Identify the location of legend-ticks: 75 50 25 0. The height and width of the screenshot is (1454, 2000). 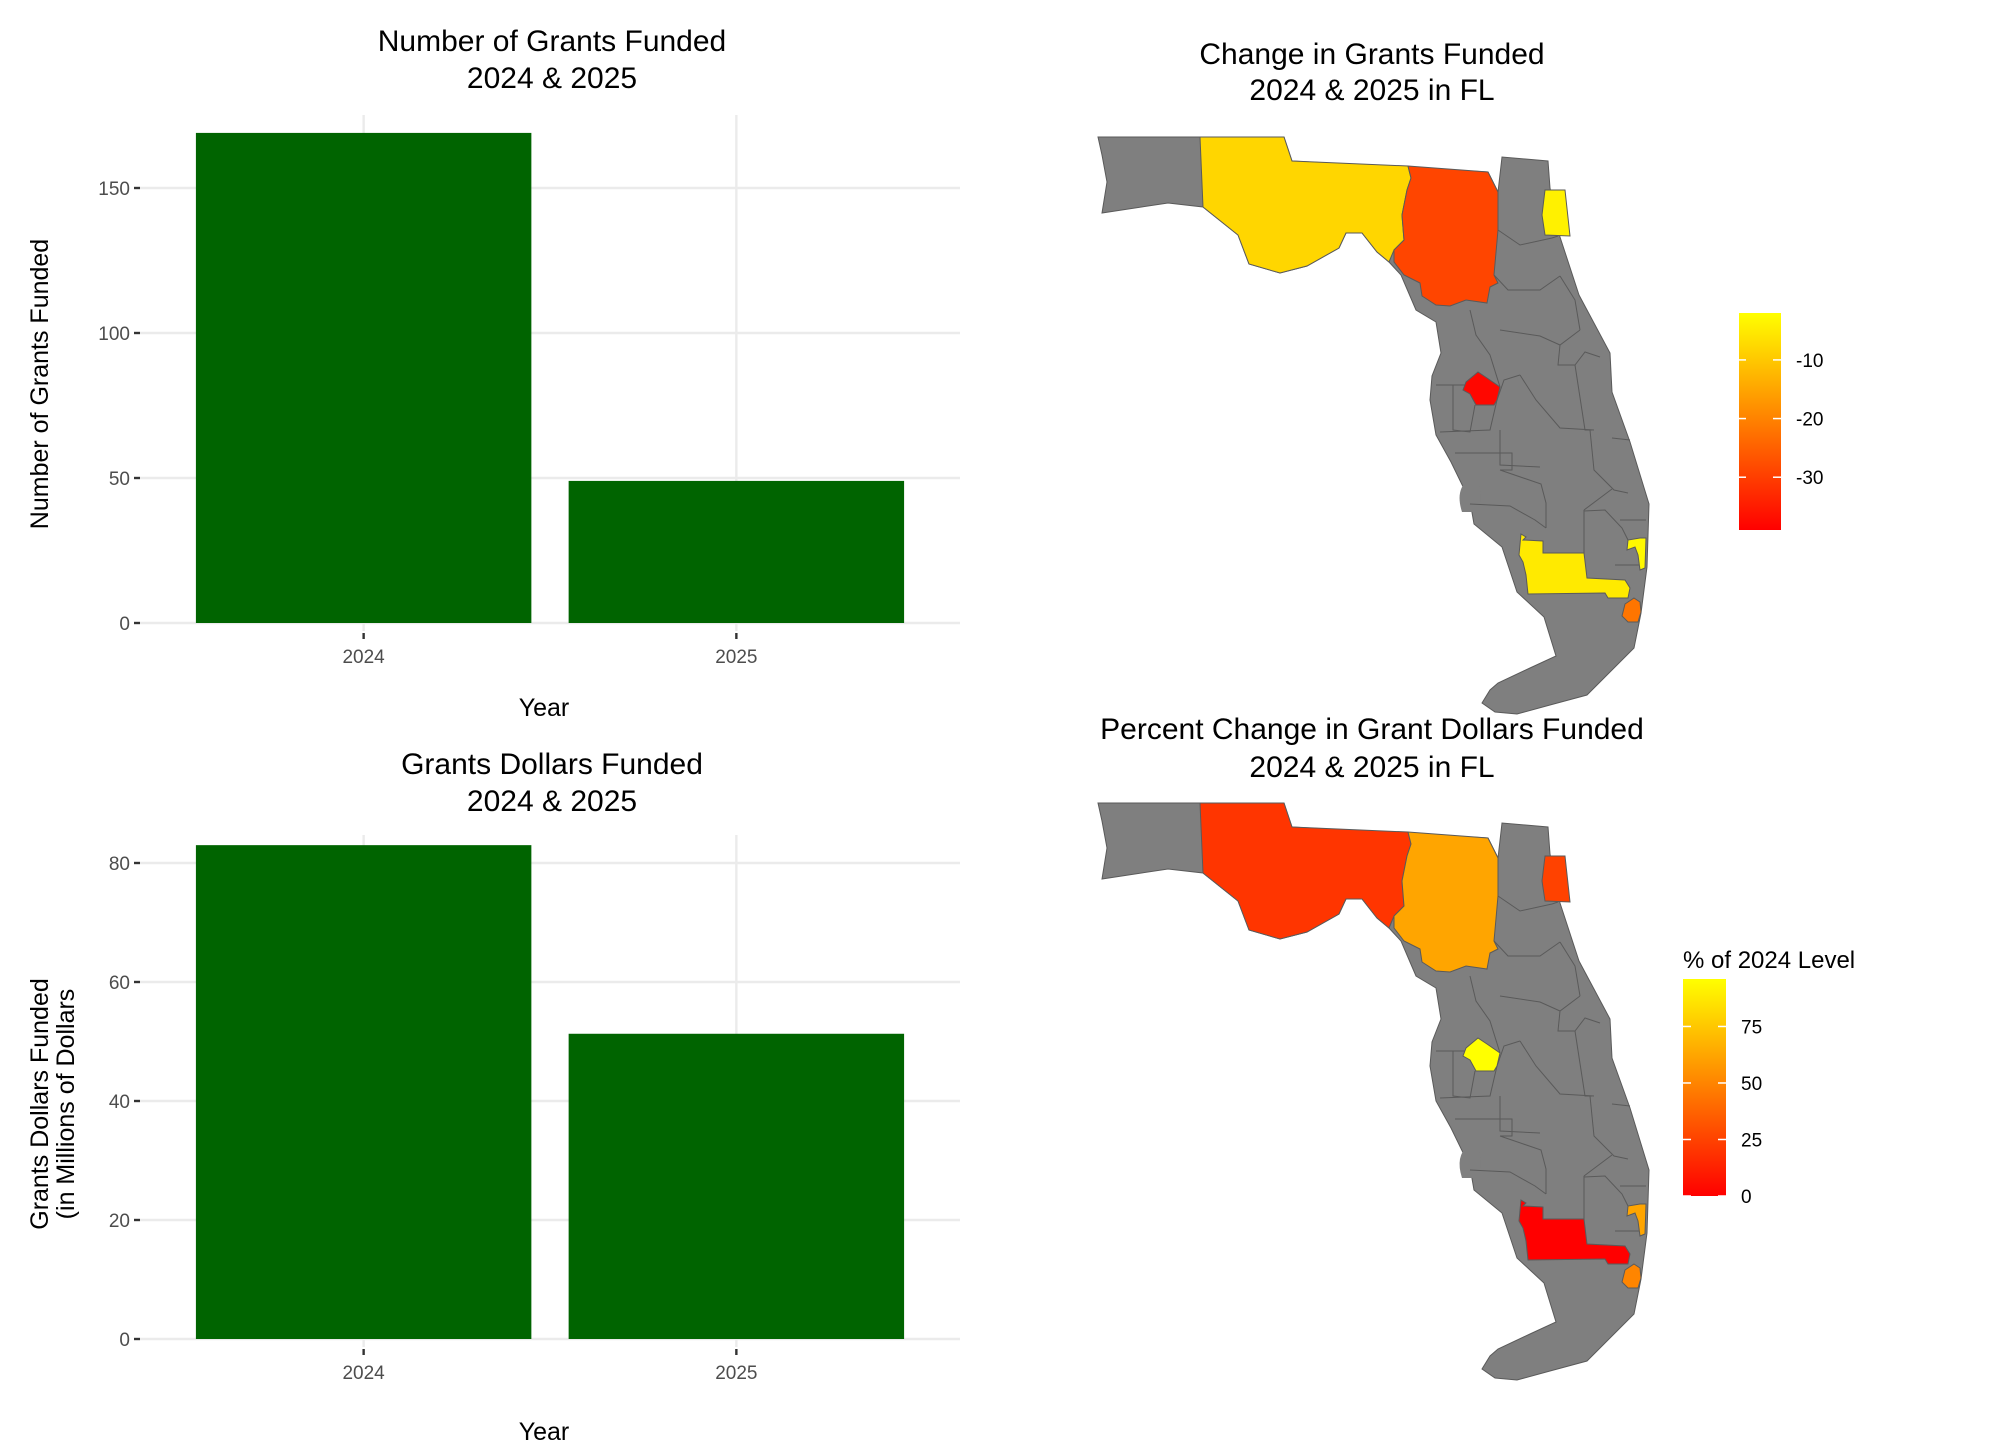
(1722, 1112).